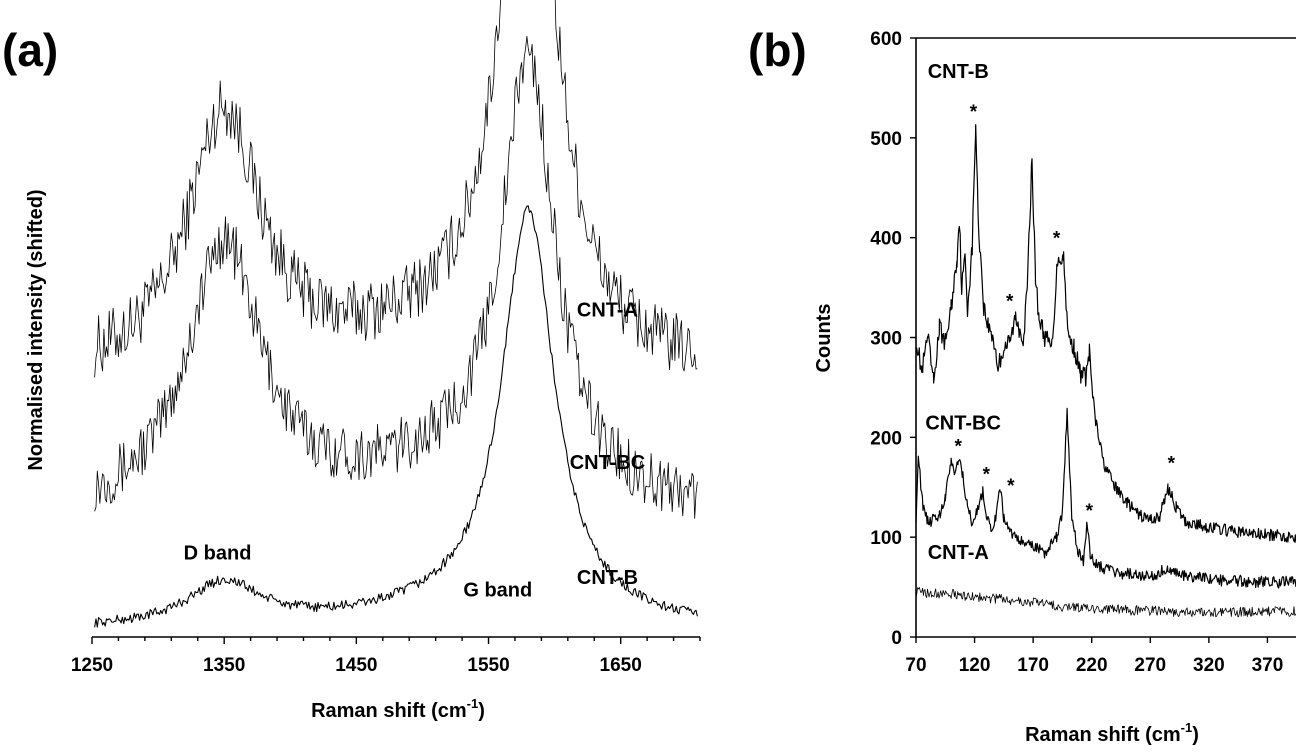 The width and height of the screenshot is (1296, 753). I want to click on panel-b-y-tick-label: 500, so click(886, 139).